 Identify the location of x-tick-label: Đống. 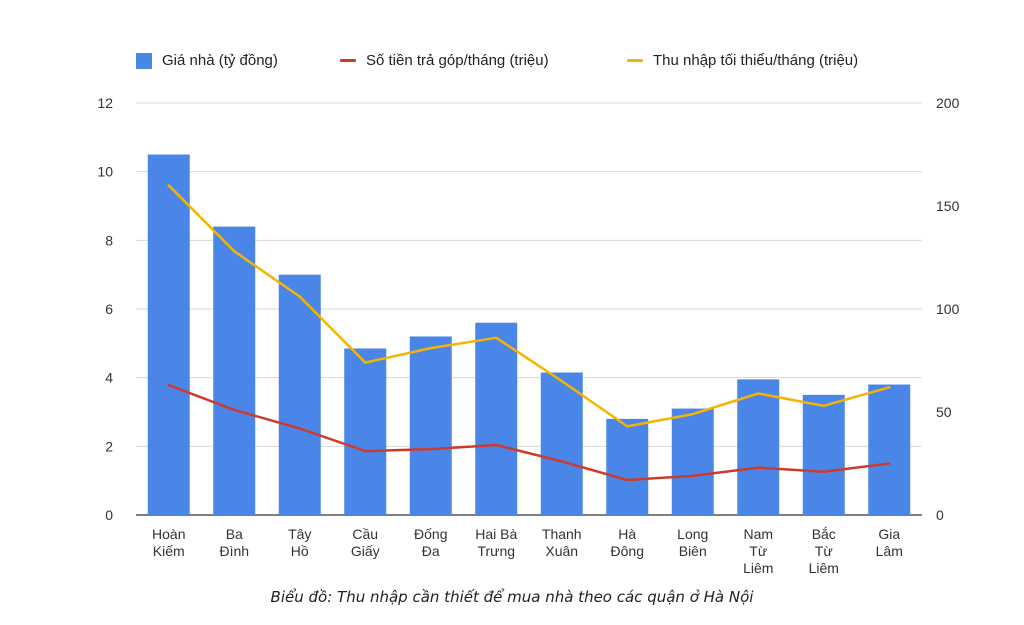
(430, 534).